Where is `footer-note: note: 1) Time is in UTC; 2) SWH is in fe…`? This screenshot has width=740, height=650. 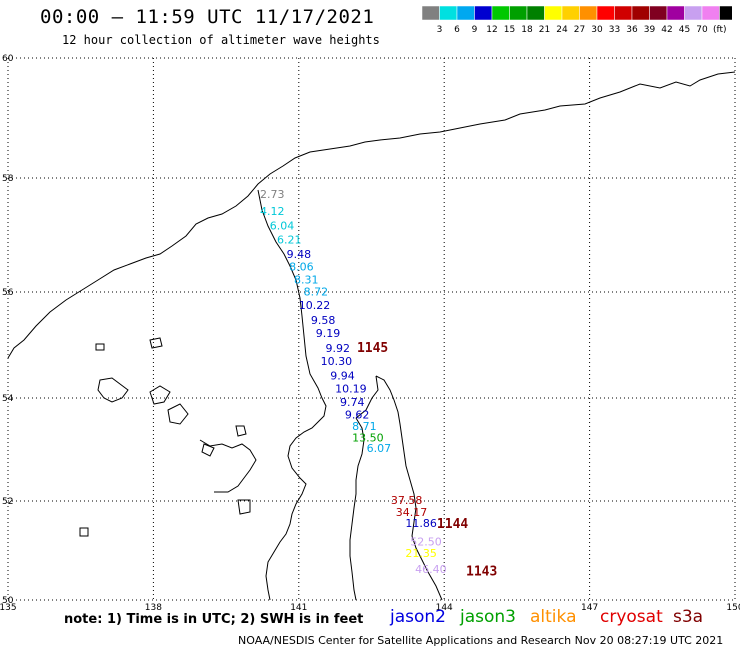
footer-note: note: 1) Time is in UTC; 2) SWH is in fe… is located at coordinates (214, 619).